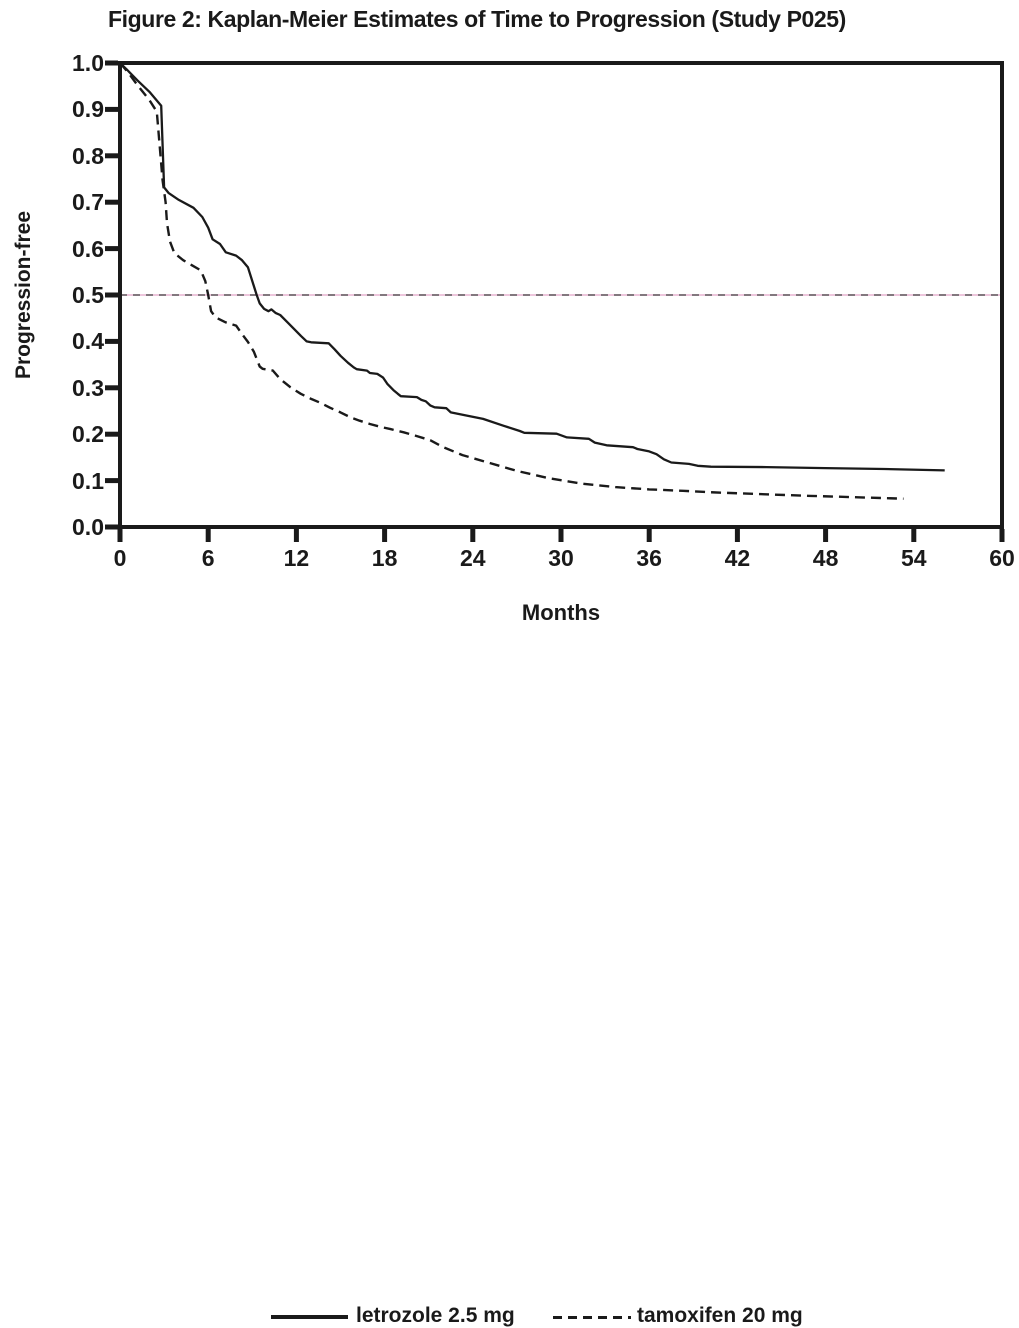  Describe the element at coordinates (88, 387) in the screenshot. I see `y-tick-label: 0.3` at that location.